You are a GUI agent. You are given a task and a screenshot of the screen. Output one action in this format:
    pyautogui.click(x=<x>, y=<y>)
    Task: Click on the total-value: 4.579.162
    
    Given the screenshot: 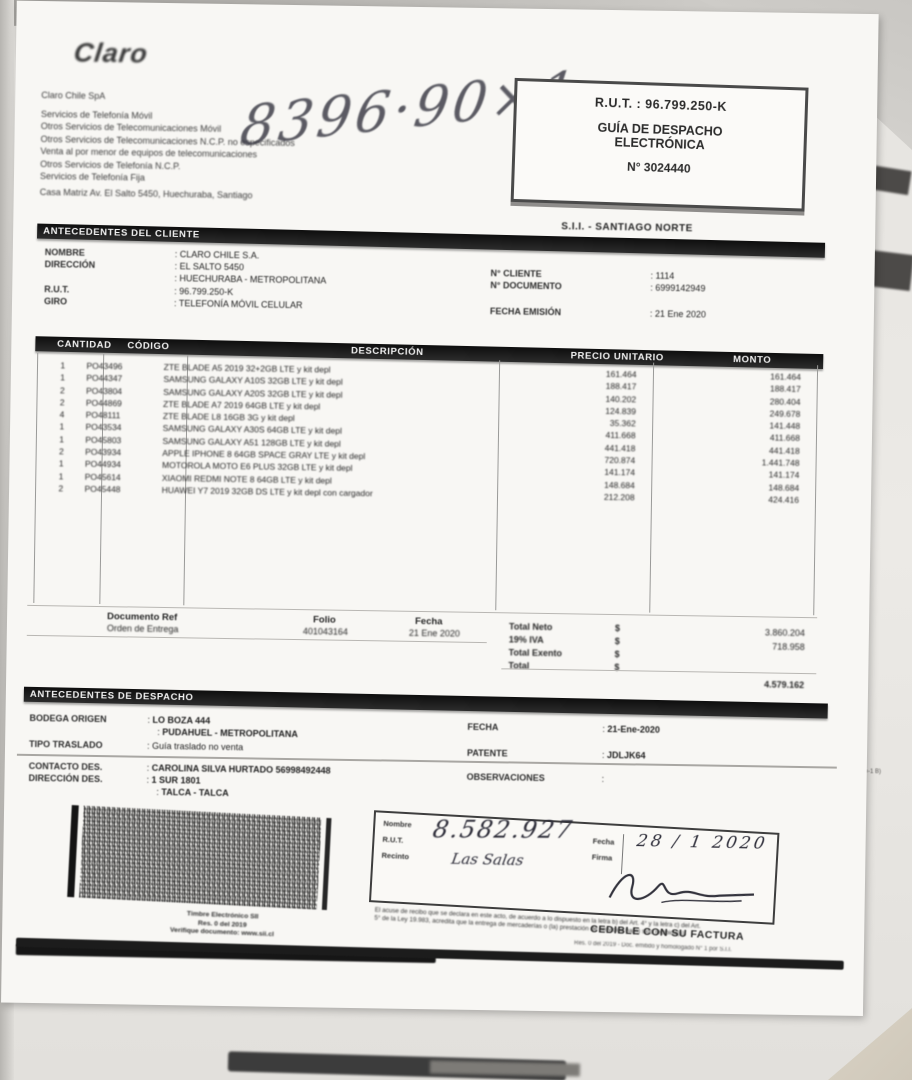 What is the action you would take?
    pyautogui.click(x=784, y=685)
    